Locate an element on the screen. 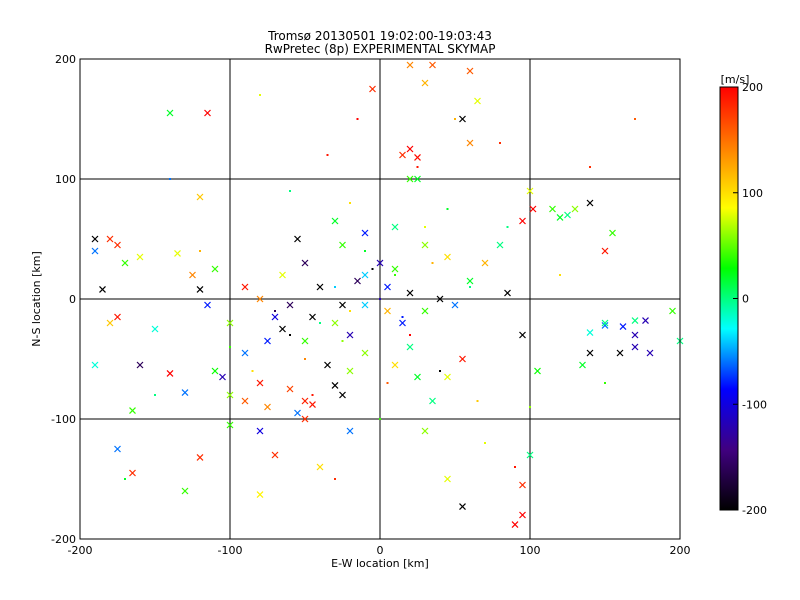 The image size is (800, 600). y-tick-label: 200 is located at coordinates (65, 59).